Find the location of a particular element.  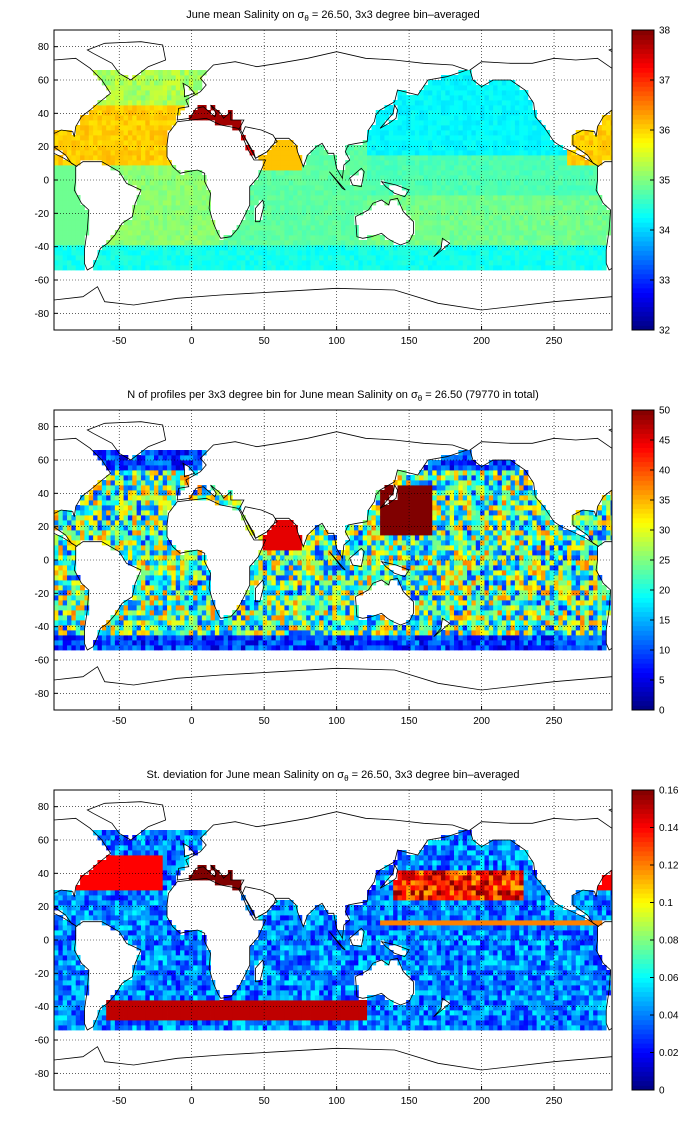

coastline is located at coordinates (126, 61).